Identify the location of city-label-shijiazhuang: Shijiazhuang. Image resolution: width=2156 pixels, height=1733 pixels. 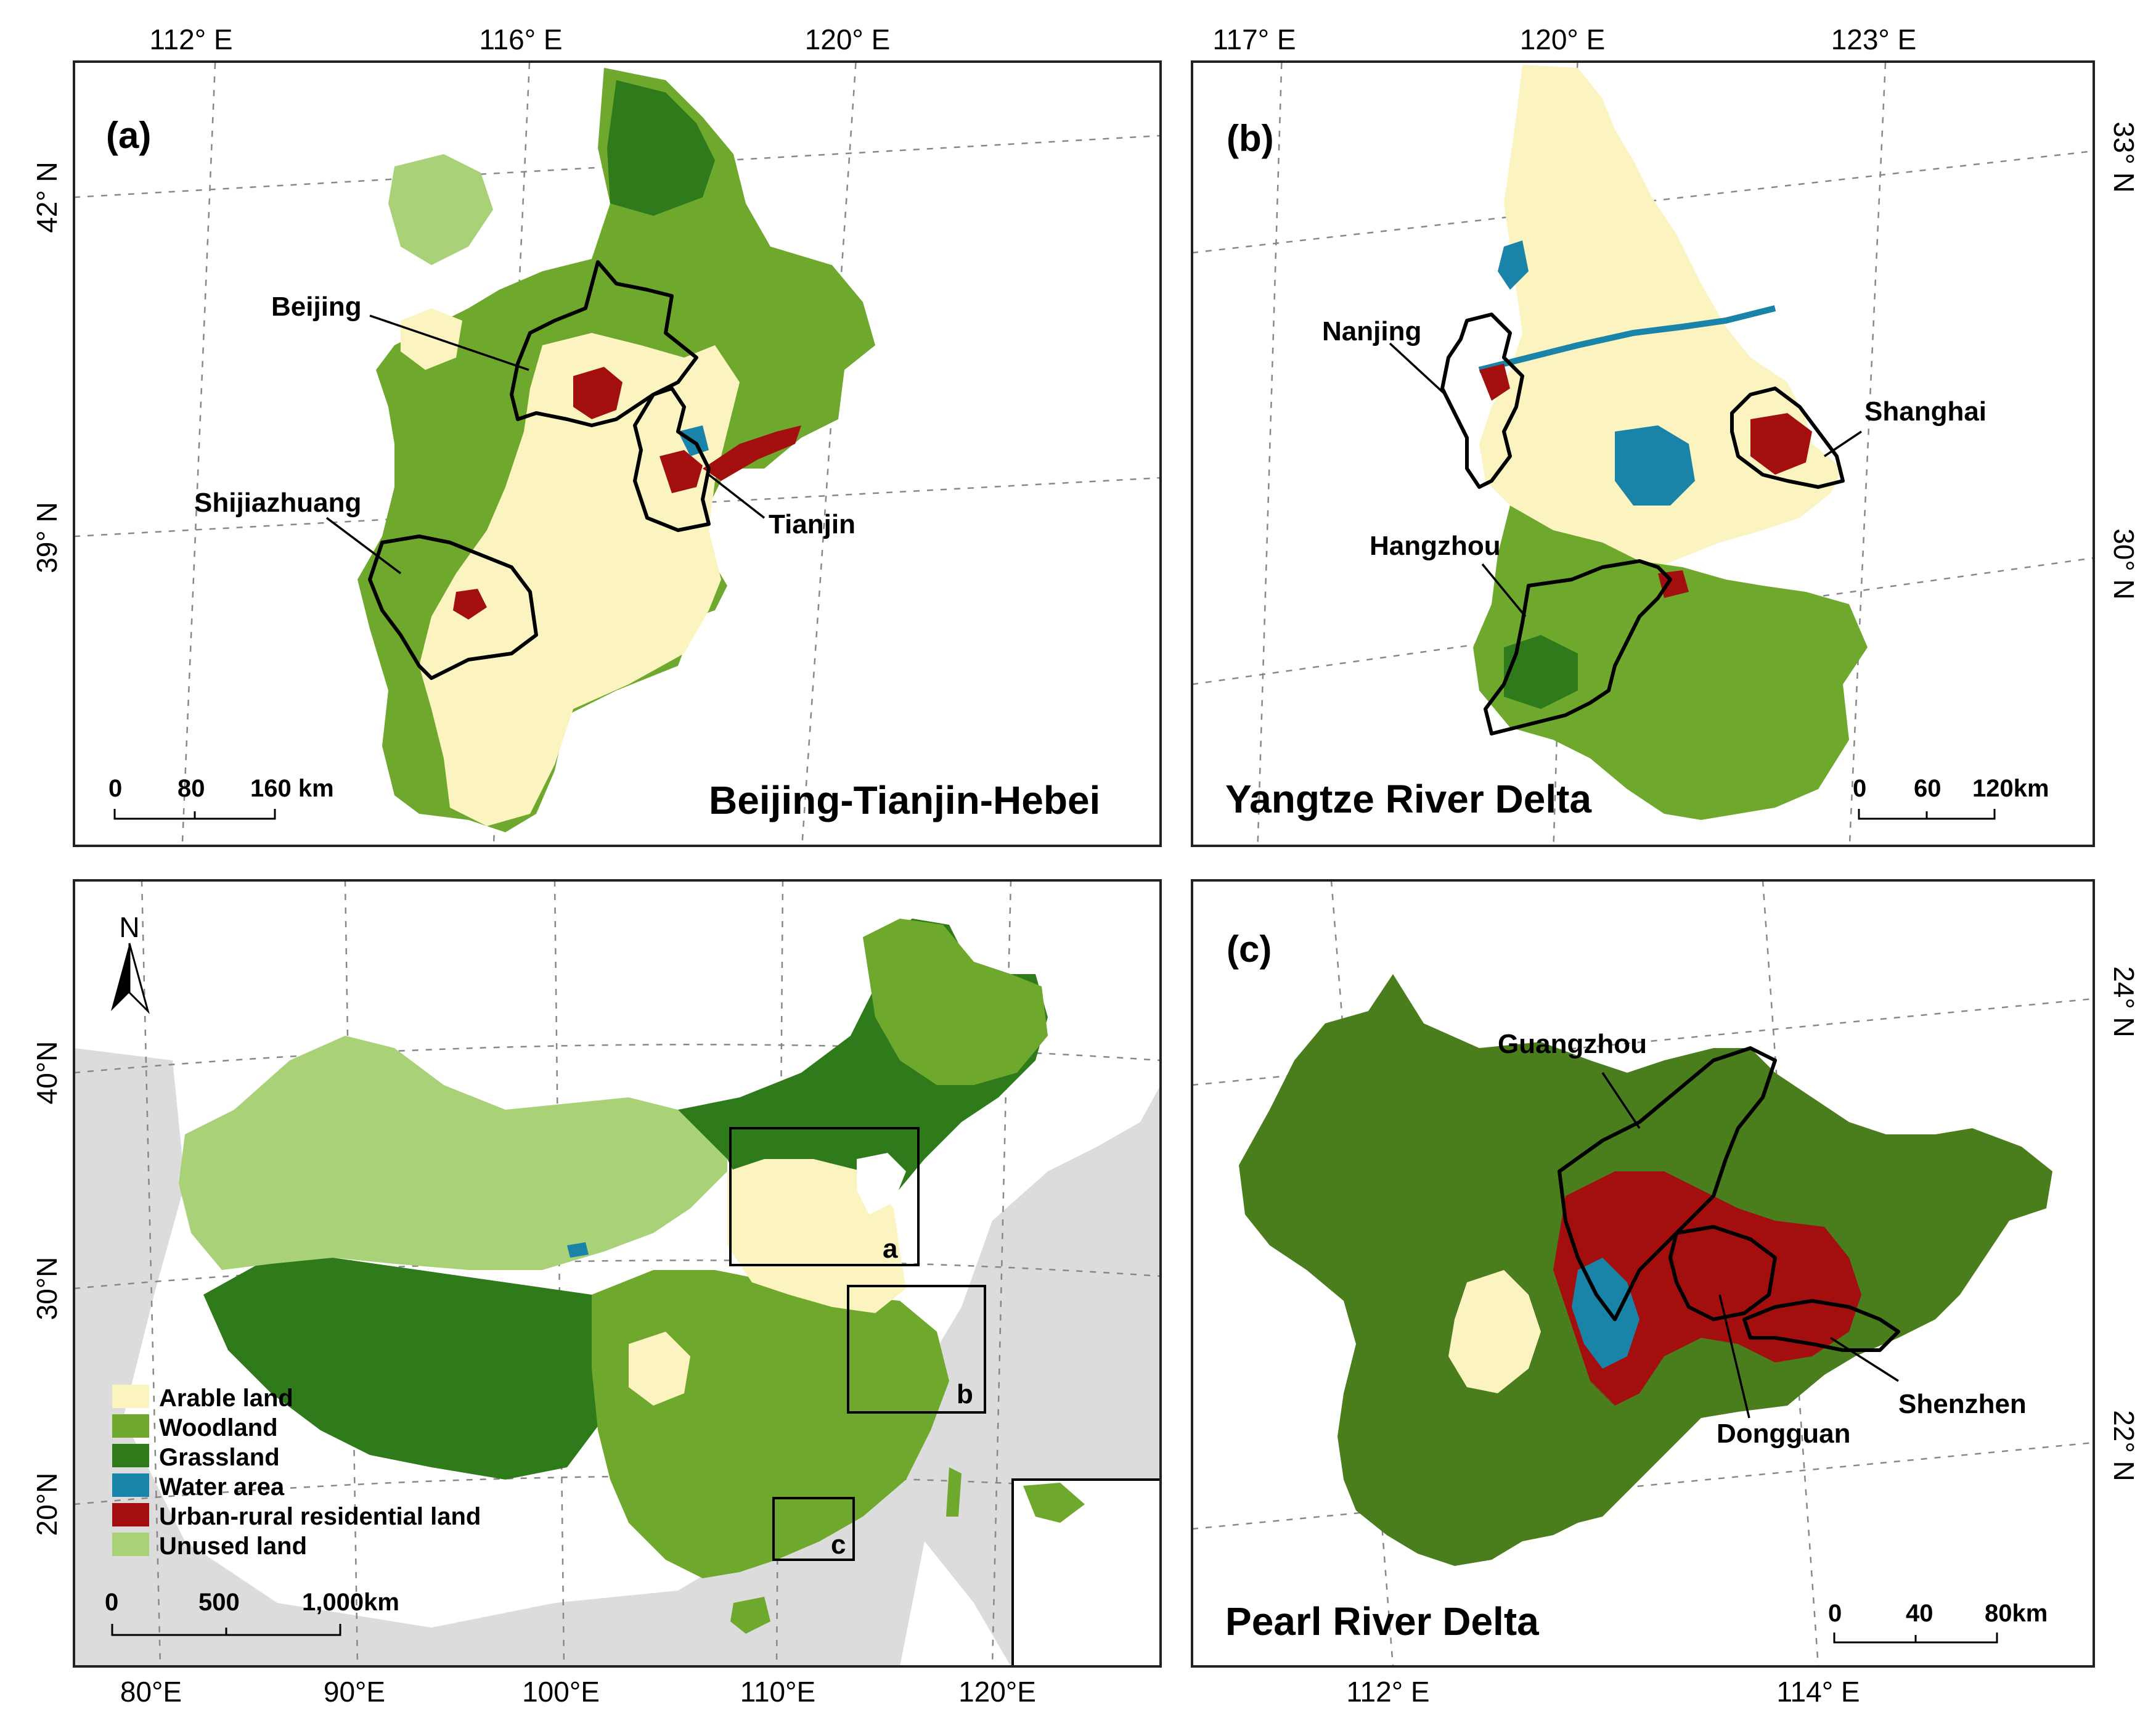
(277, 503).